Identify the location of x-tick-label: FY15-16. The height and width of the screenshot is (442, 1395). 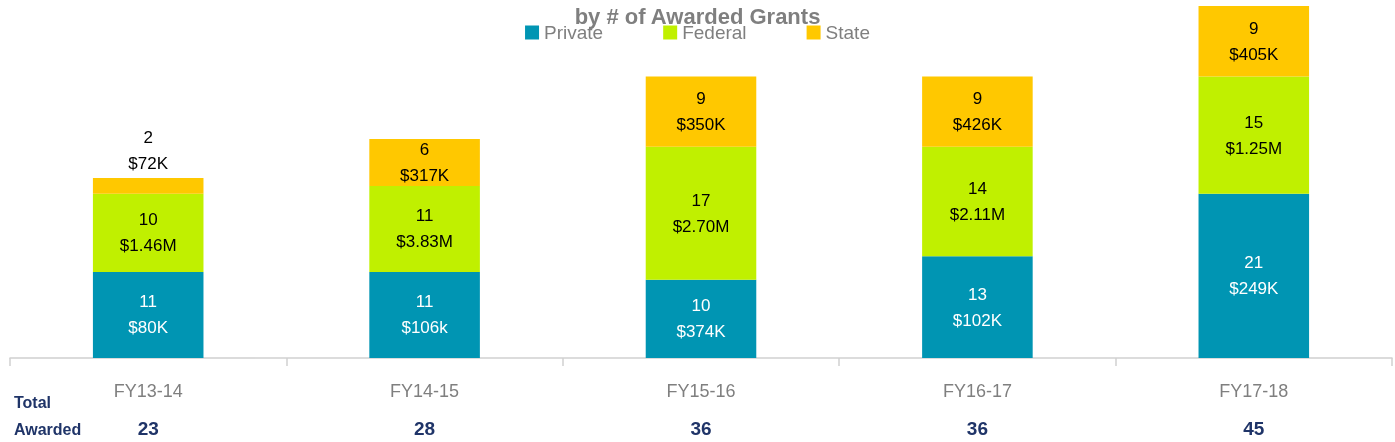
(701, 391).